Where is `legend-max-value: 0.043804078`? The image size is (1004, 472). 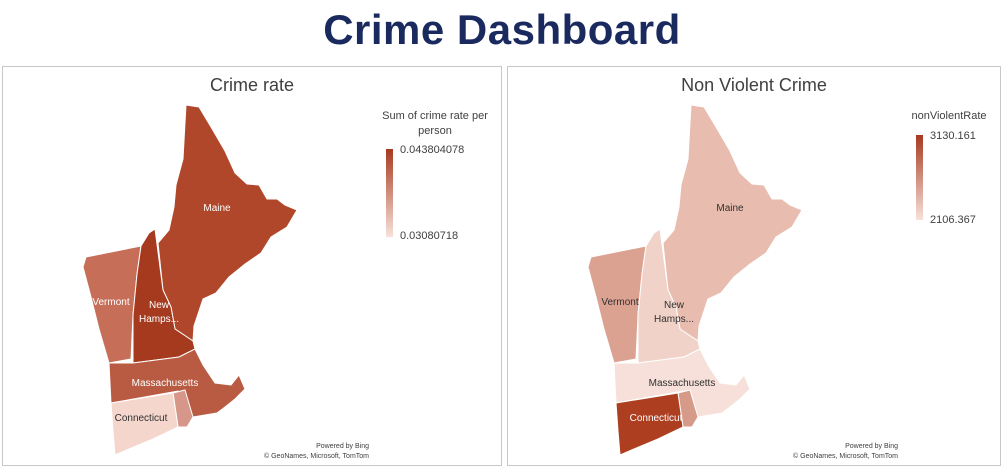
legend-max-value: 0.043804078 is located at coordinates (432, 150).